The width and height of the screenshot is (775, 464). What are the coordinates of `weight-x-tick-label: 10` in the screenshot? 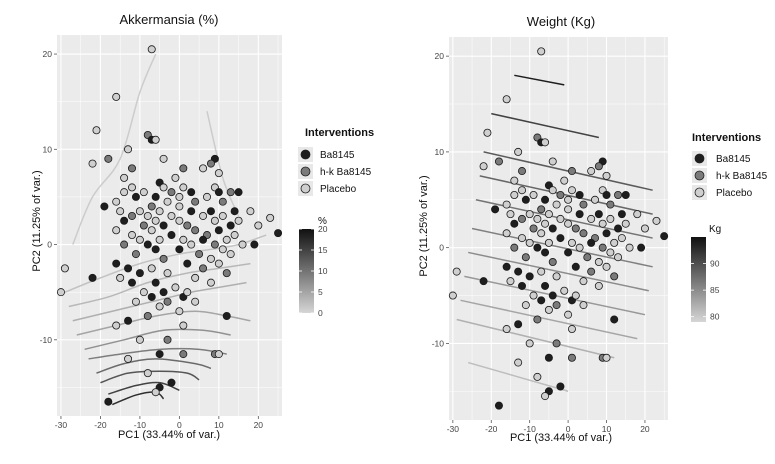 It's located at (607, 429).